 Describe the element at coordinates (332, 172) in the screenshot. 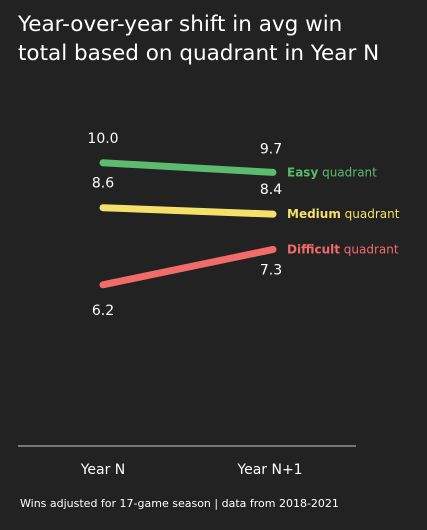

I see `easy-series-name-label: Easy quadrant` at that location.